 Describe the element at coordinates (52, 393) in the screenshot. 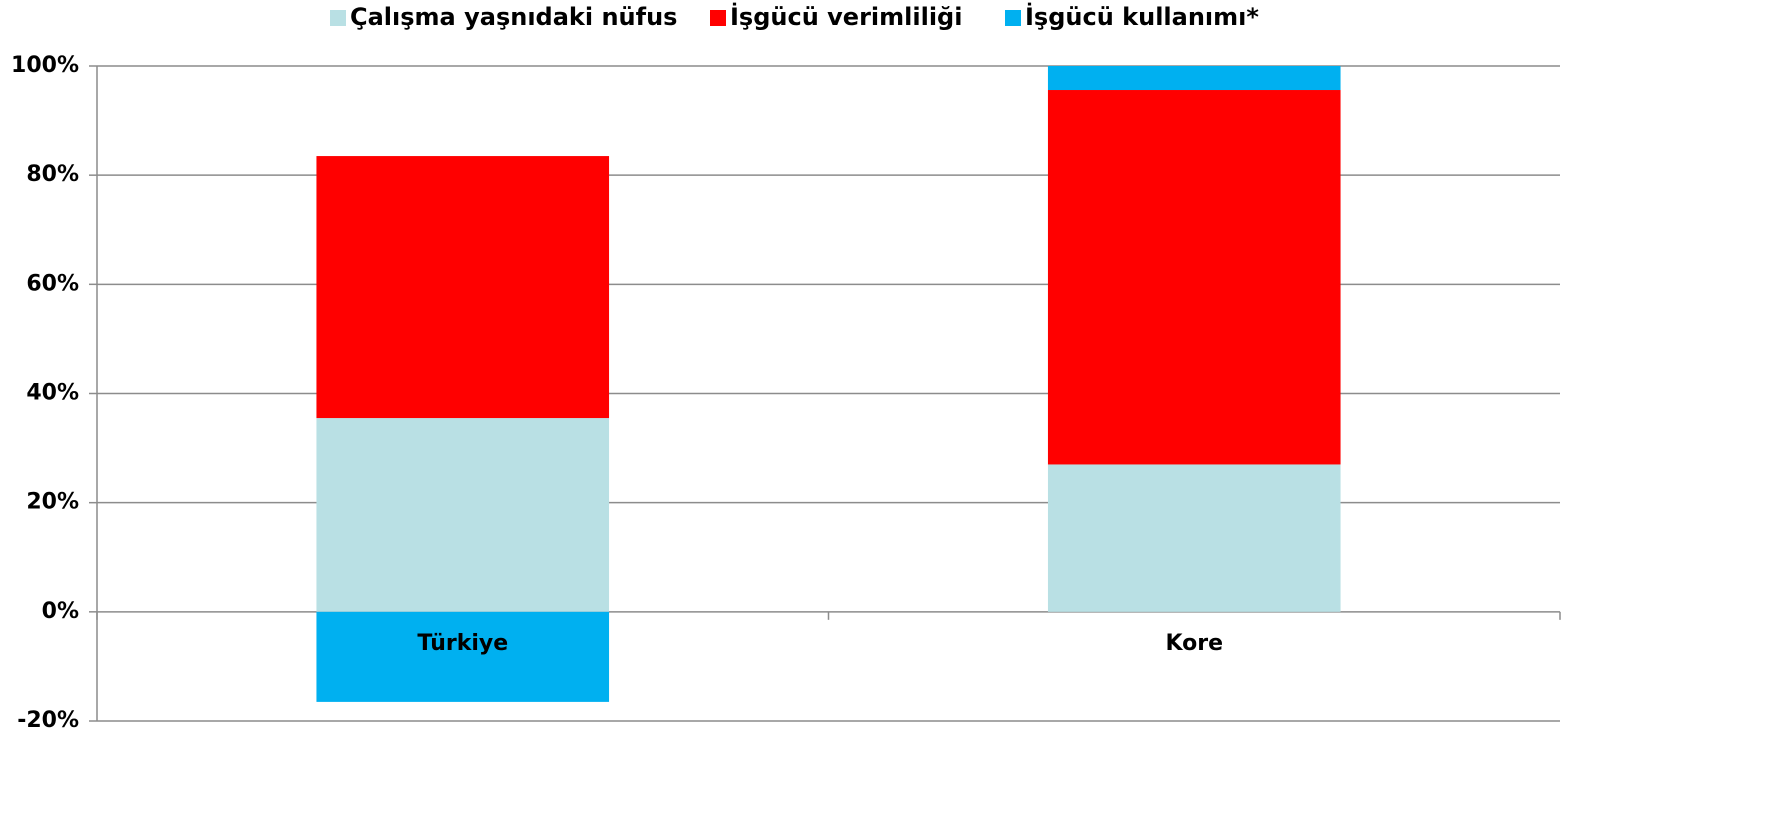

I see `y-tick-label: 40%` at that location.